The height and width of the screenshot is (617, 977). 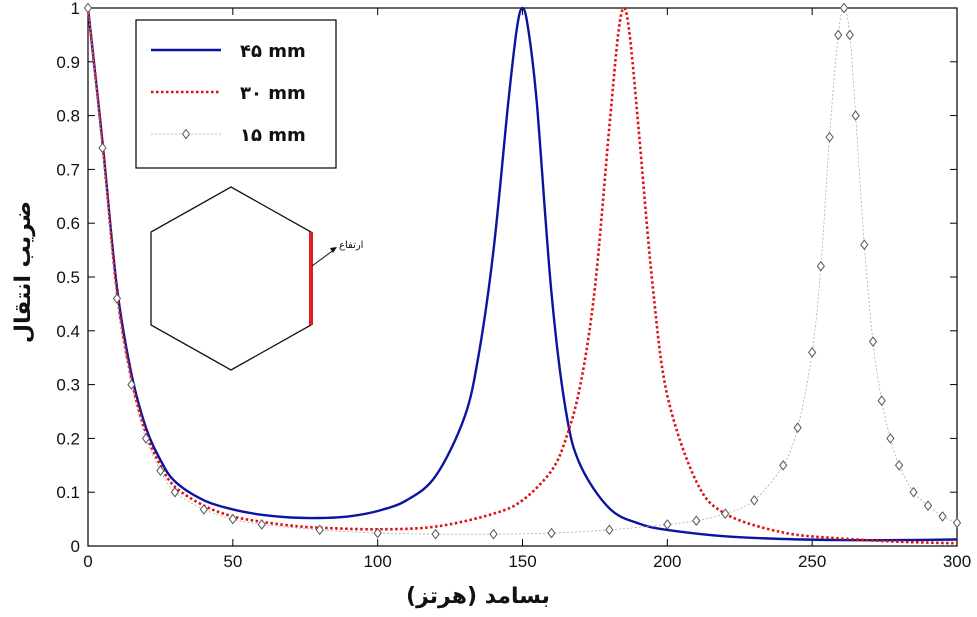 I want to click on y-tick-label: 0.4, so click(x=68, y=331).